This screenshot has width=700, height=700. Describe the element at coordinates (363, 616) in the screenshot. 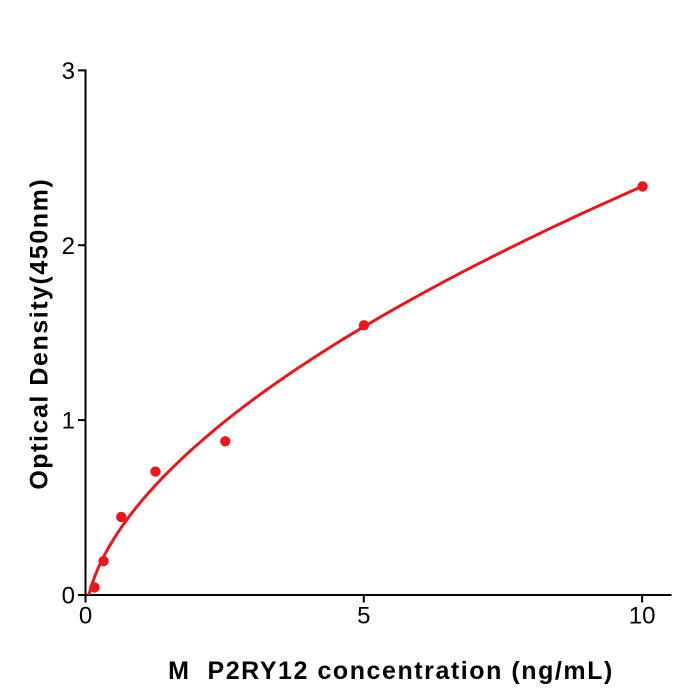

I see `svg-text: 5` at that location.